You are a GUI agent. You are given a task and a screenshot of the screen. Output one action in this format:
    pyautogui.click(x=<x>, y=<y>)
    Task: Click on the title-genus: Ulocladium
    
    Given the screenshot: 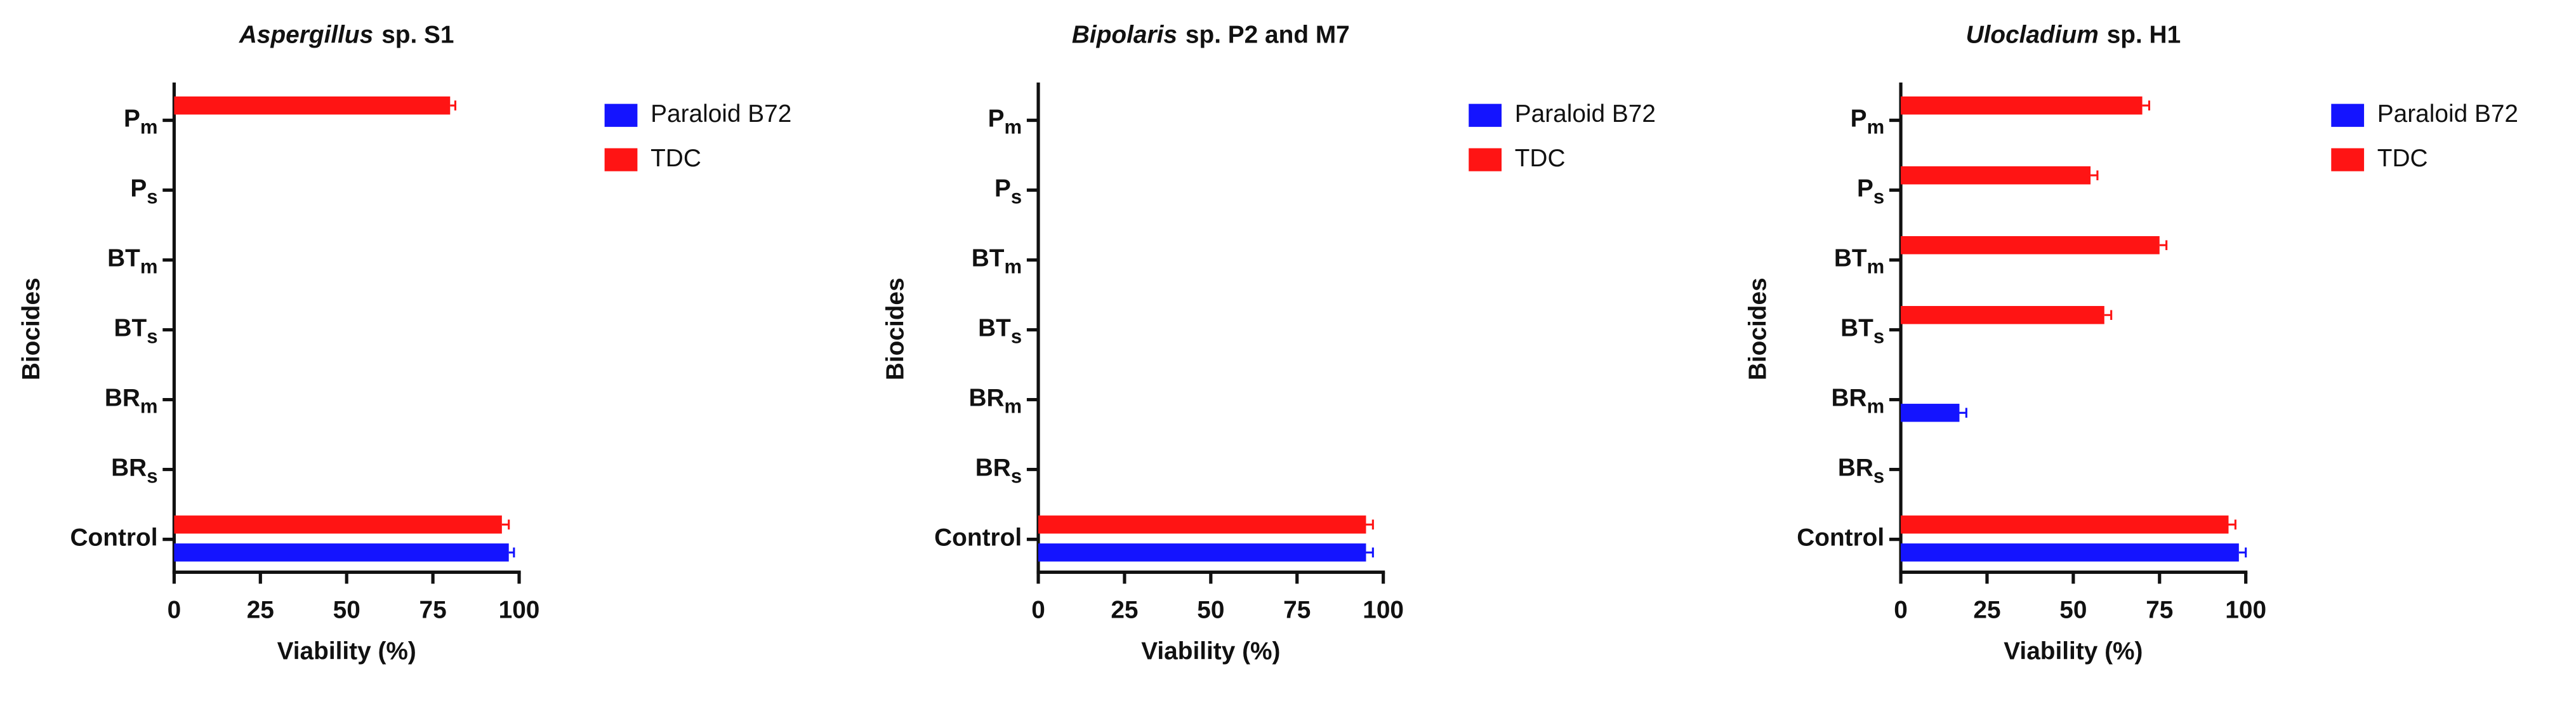 What is the action you would take?
    pyautogui.click(x=2033, y=35)
    